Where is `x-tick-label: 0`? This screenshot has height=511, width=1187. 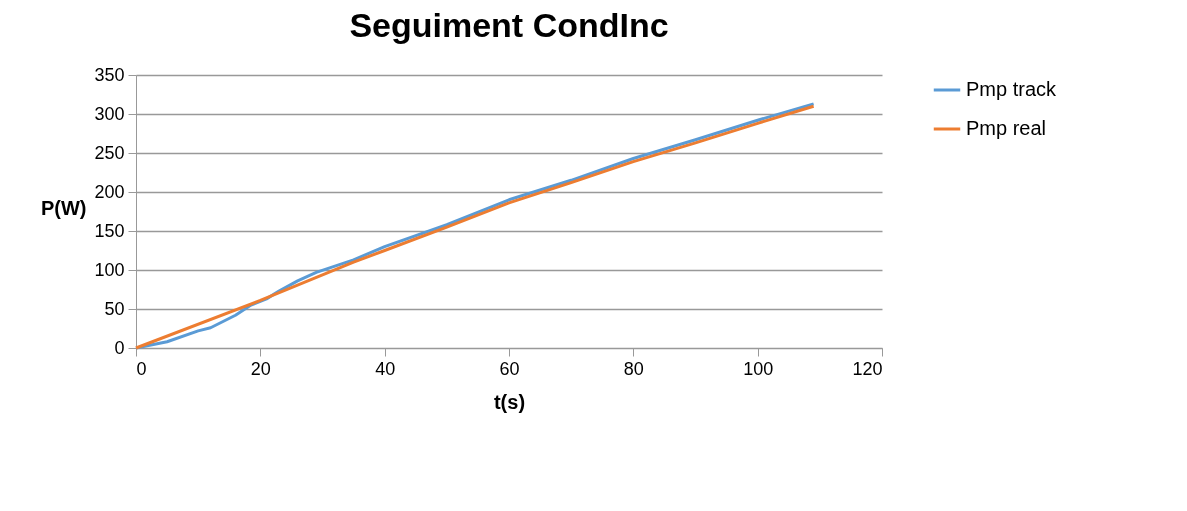
x-tick-label: 0 is located at coordinates (141, 368).